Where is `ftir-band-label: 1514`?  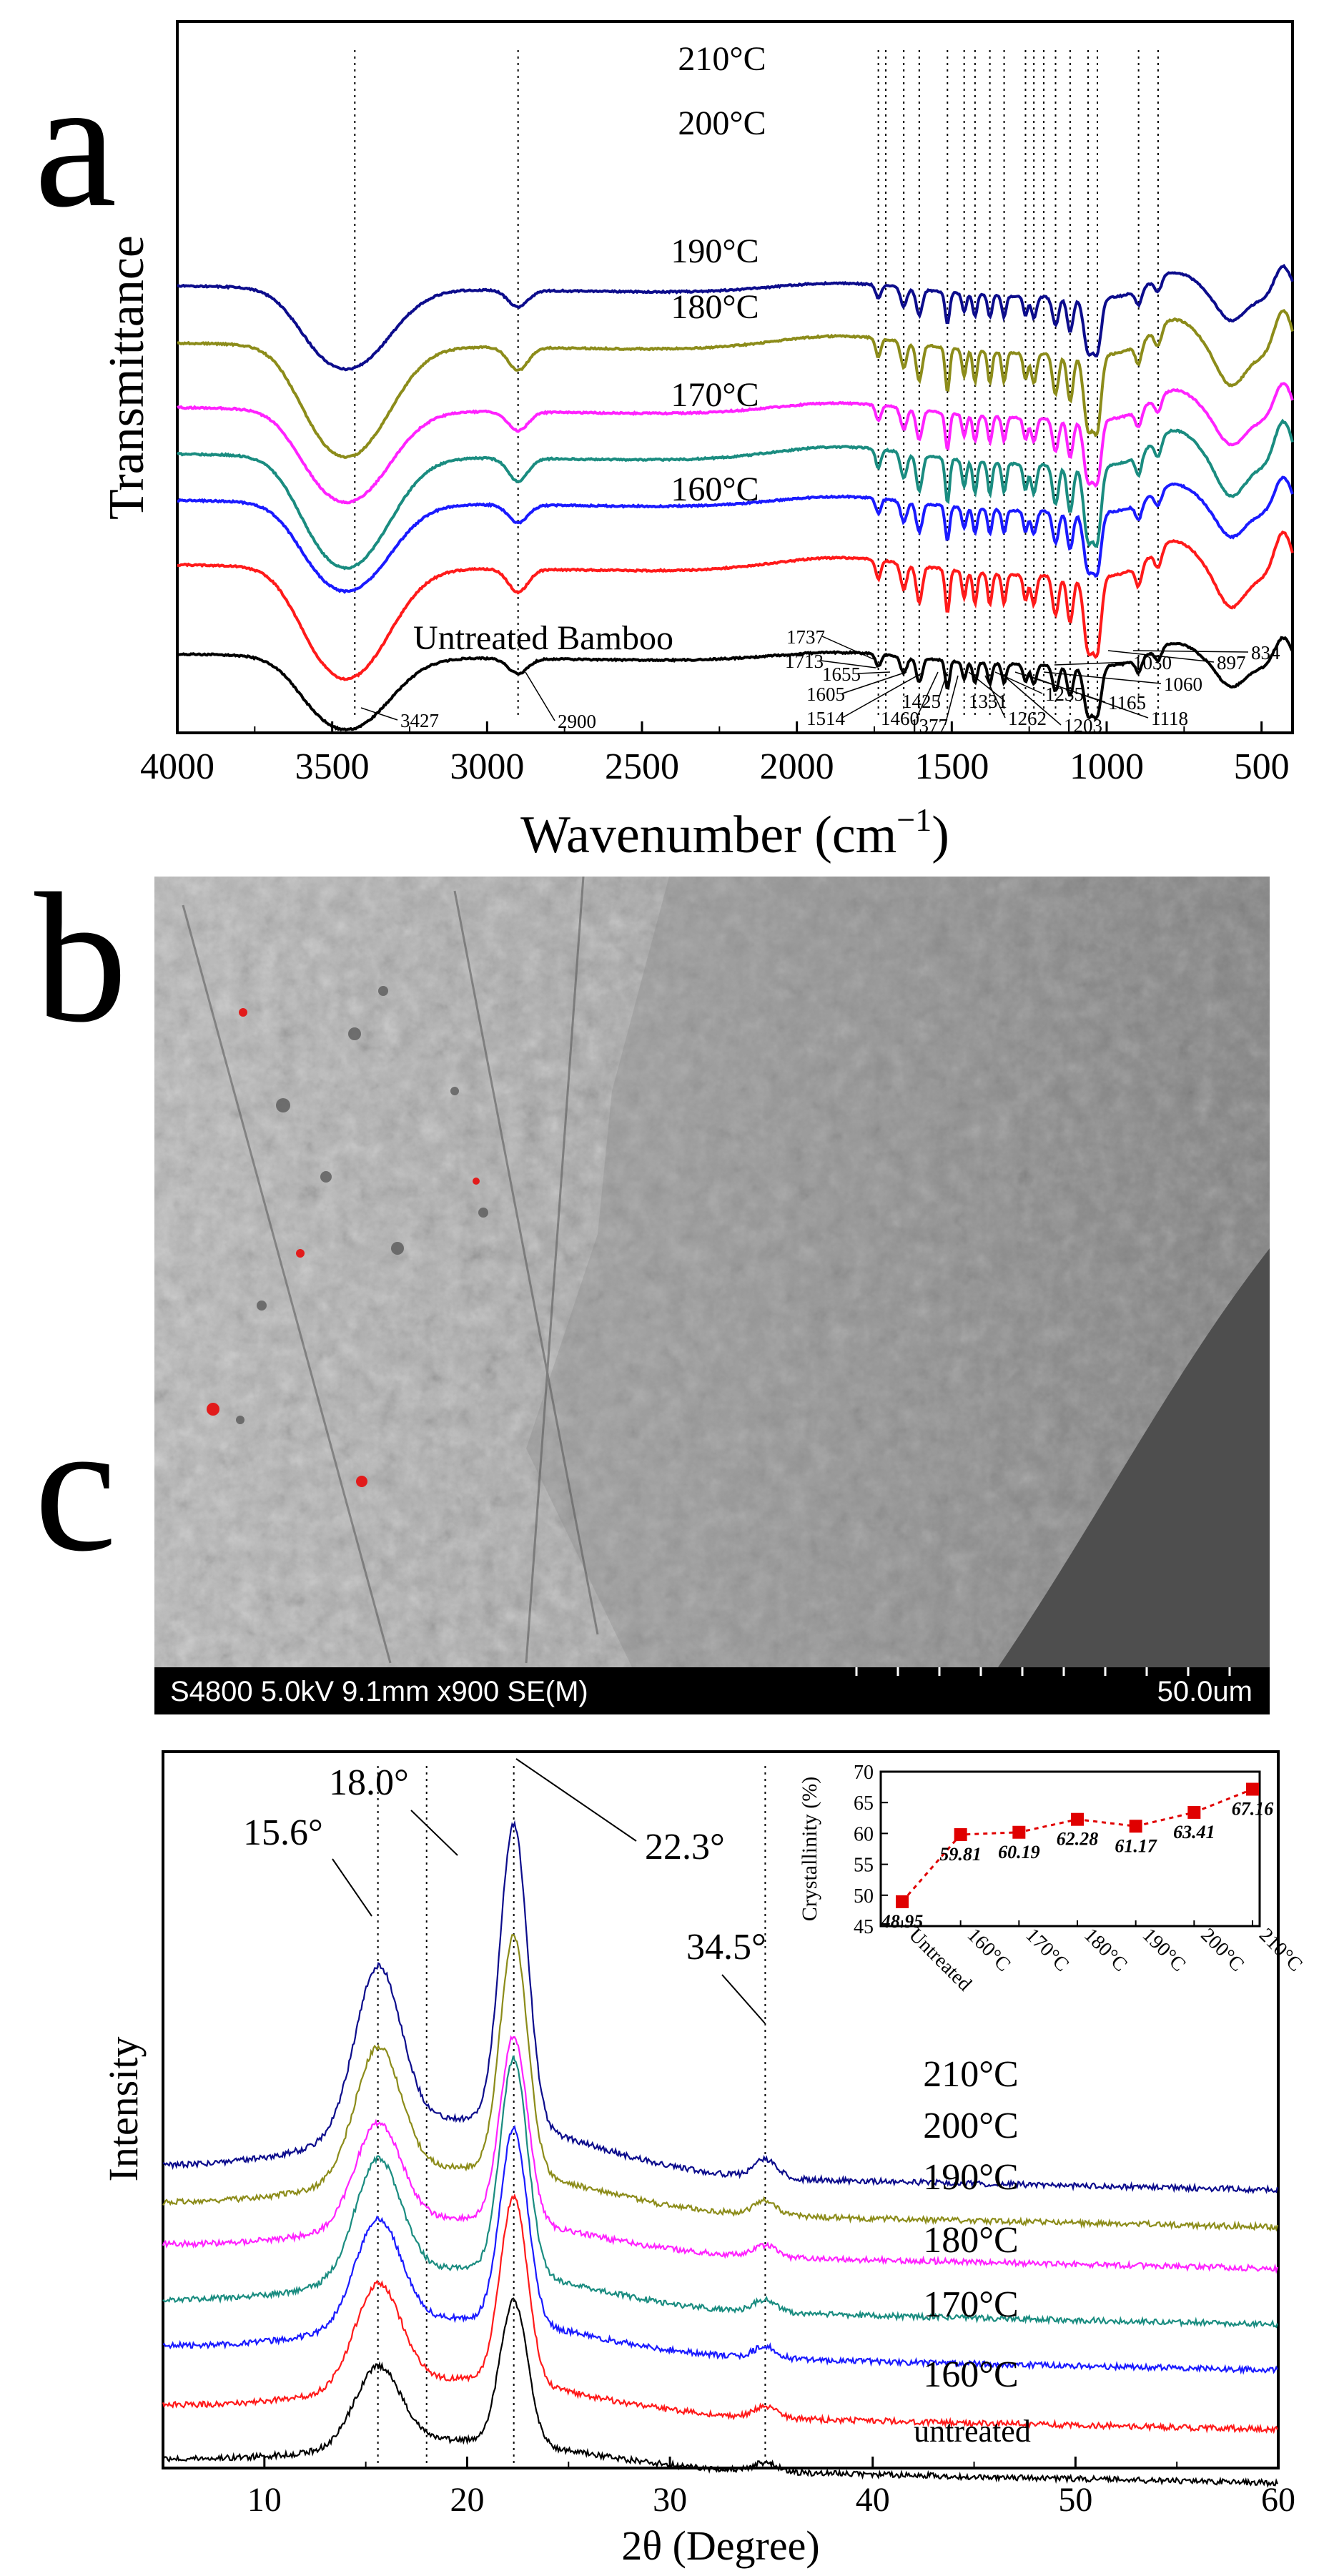 ftir-band-label: 1514 is located at coordinates (826, 718).